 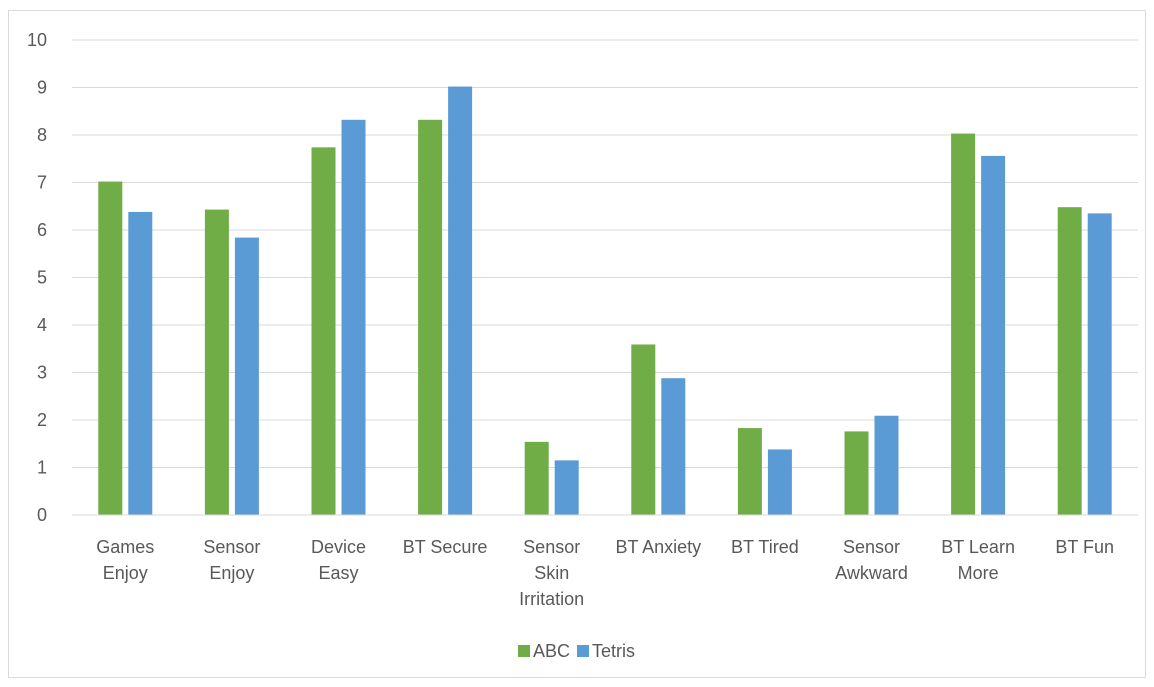 I want to click on y-tick-label: 4, so click(x=42, y=325).